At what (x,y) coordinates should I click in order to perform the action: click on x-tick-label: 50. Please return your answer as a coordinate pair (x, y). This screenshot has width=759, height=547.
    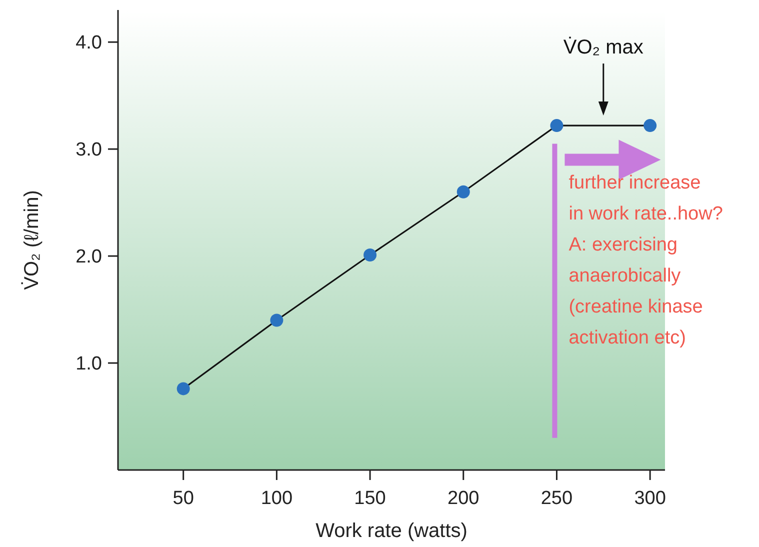
    Looking at the image, I should click on (183, 498).